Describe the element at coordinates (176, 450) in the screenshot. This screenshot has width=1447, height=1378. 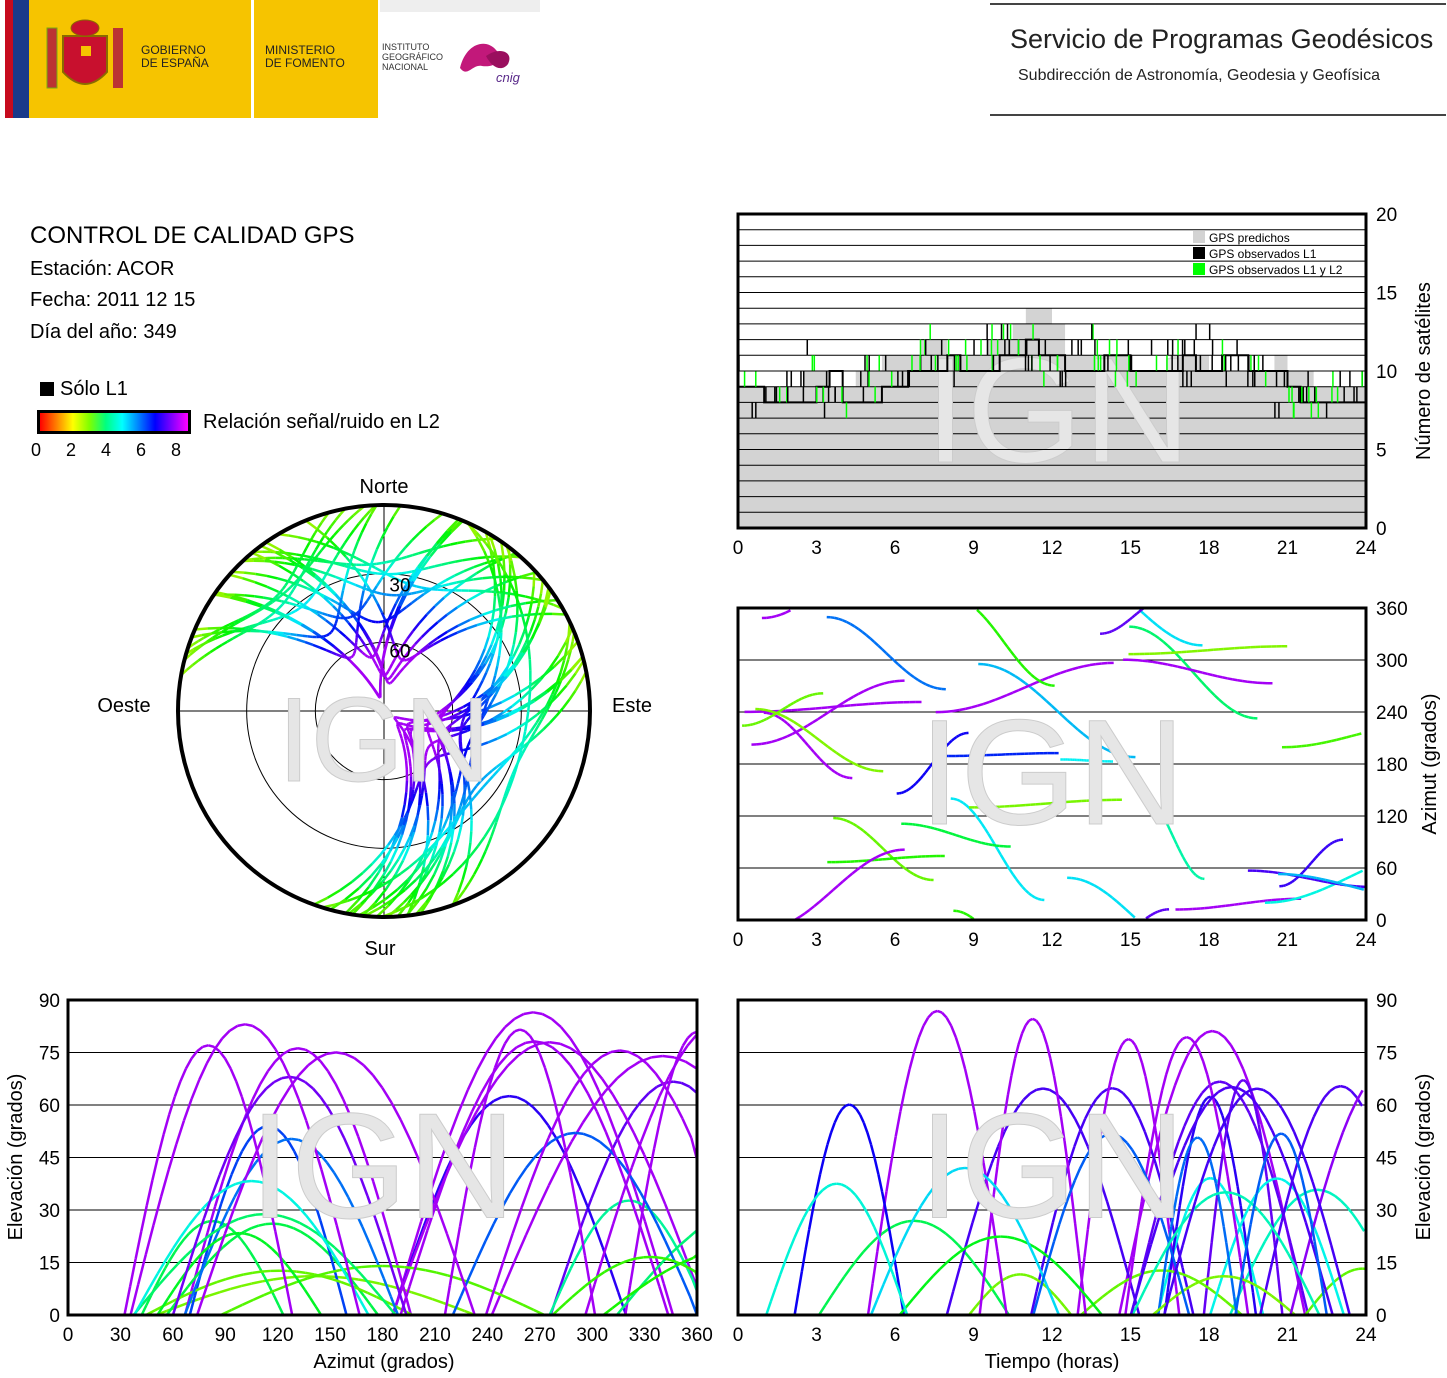
I see `colorbar-tick: 8` at that location.